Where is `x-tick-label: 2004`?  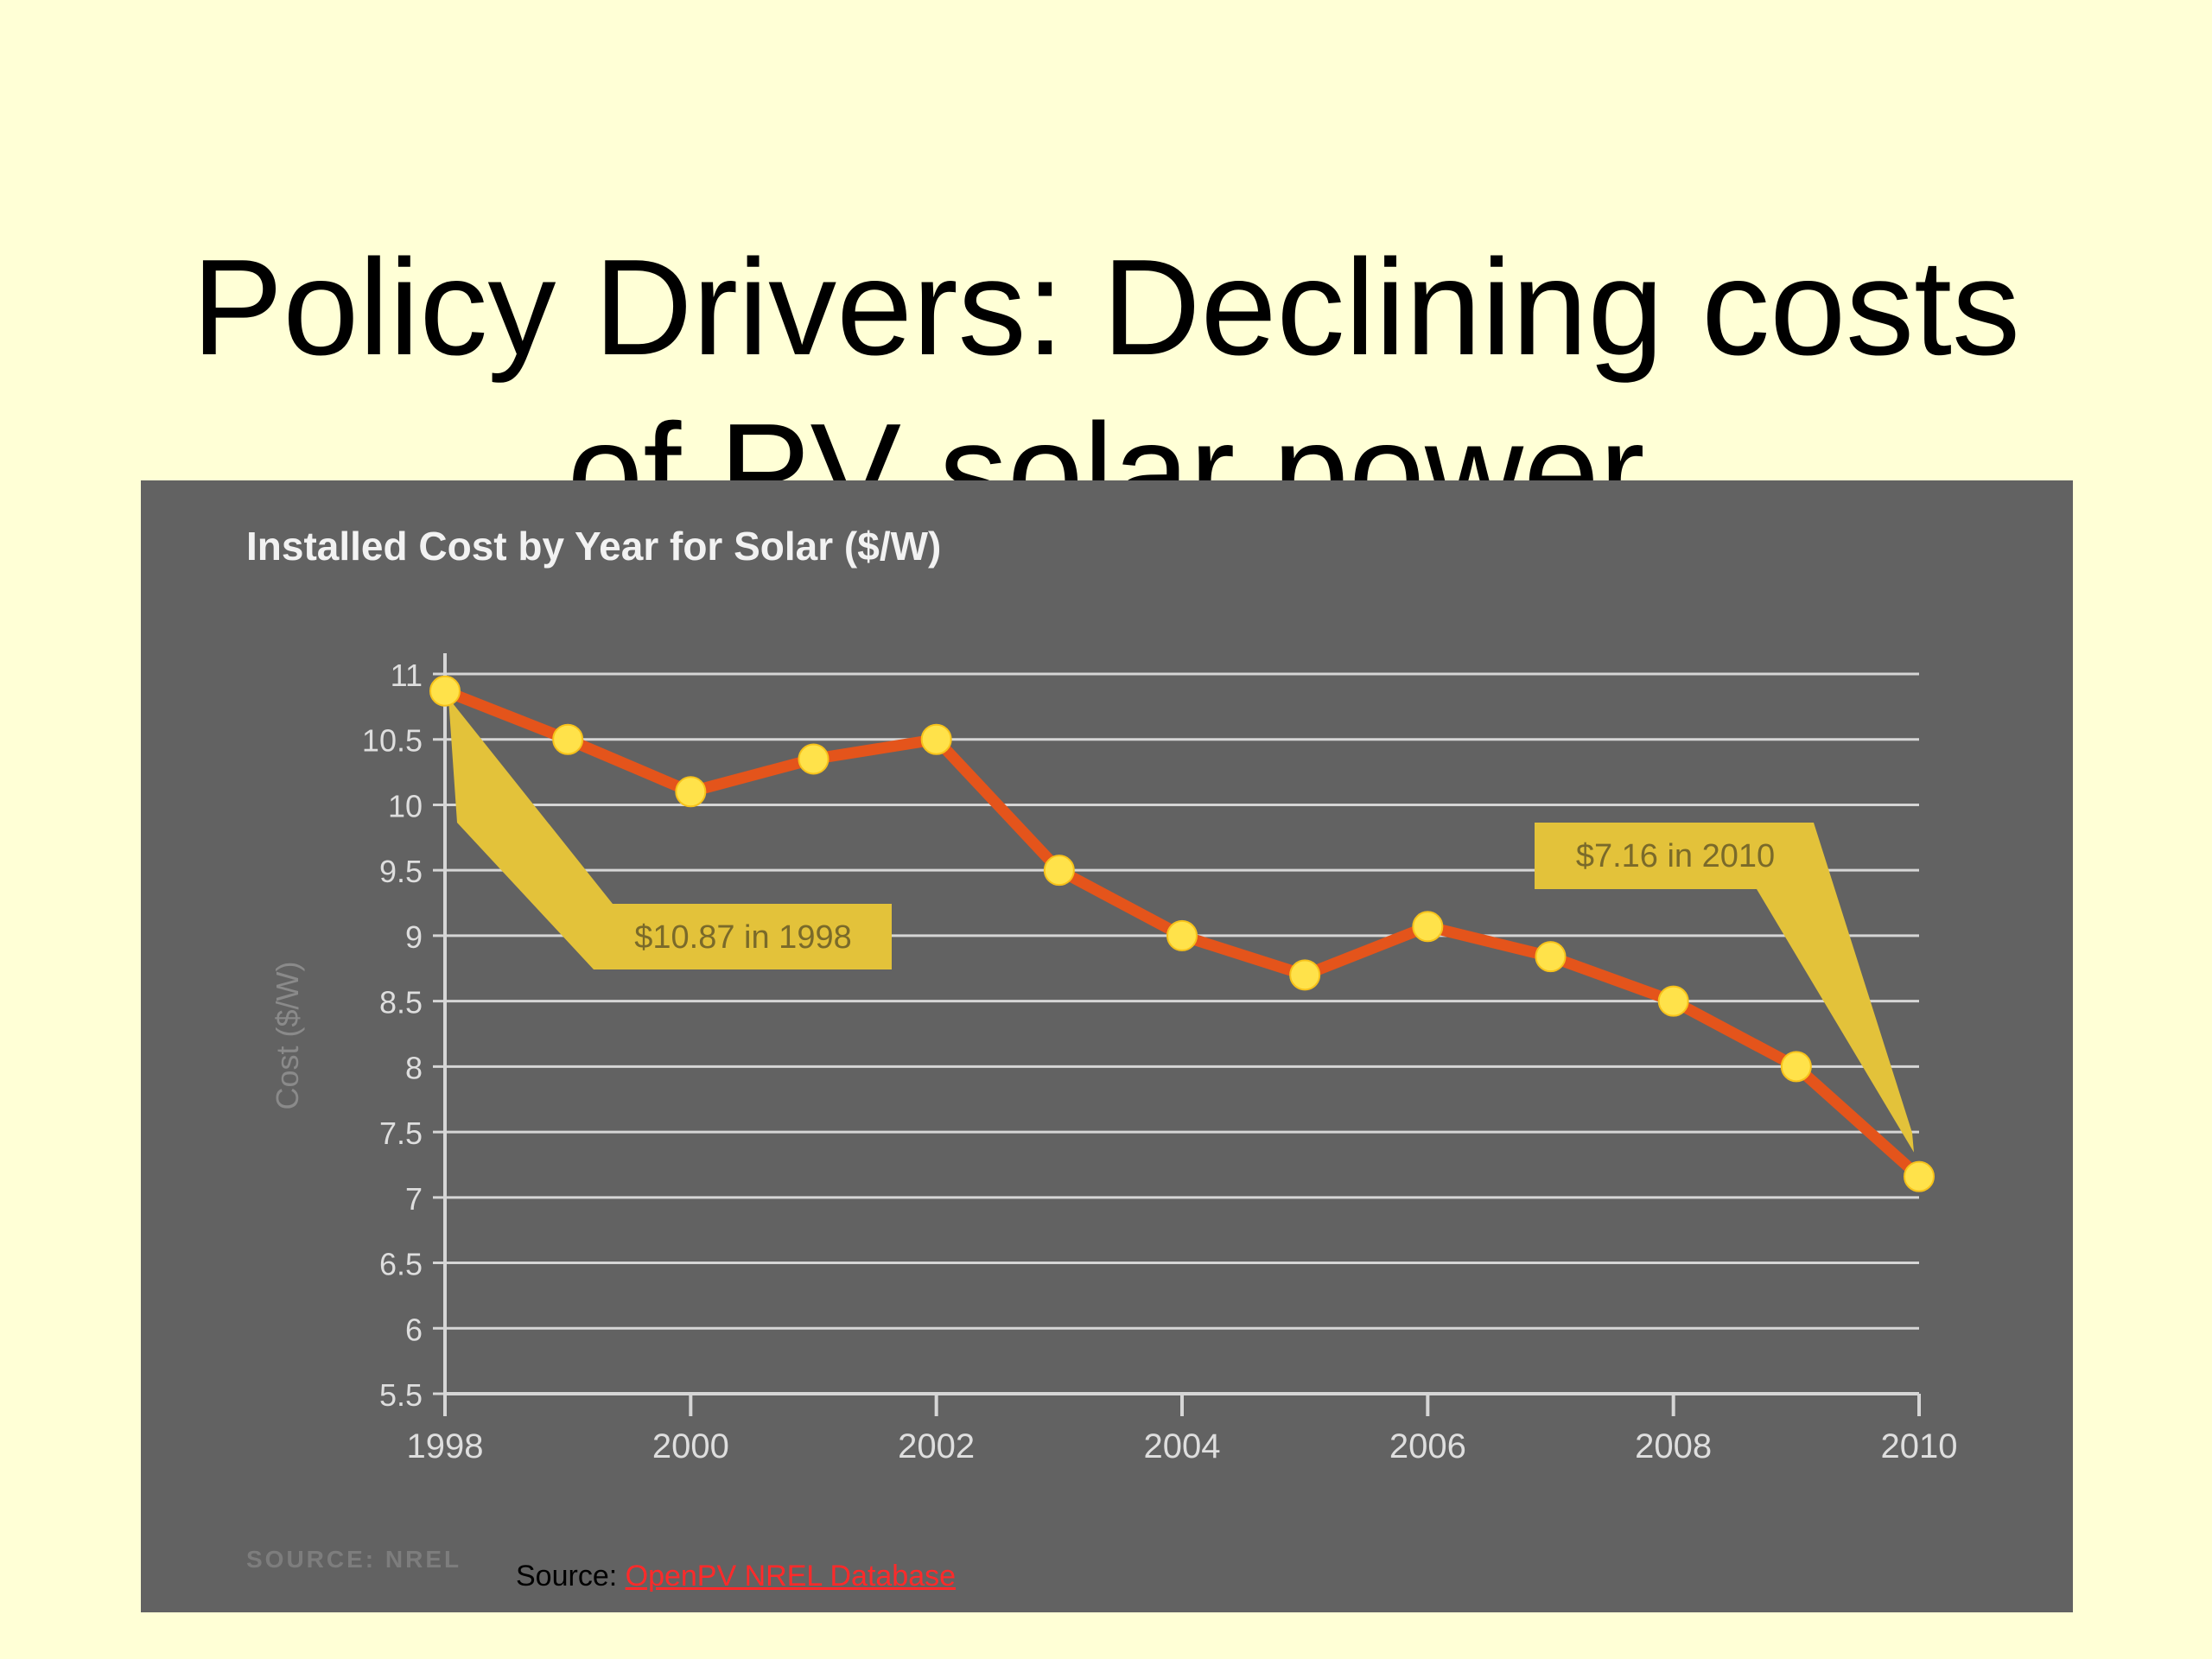
x-tick-label: 2004 is located at coordinates (1182, 1446).